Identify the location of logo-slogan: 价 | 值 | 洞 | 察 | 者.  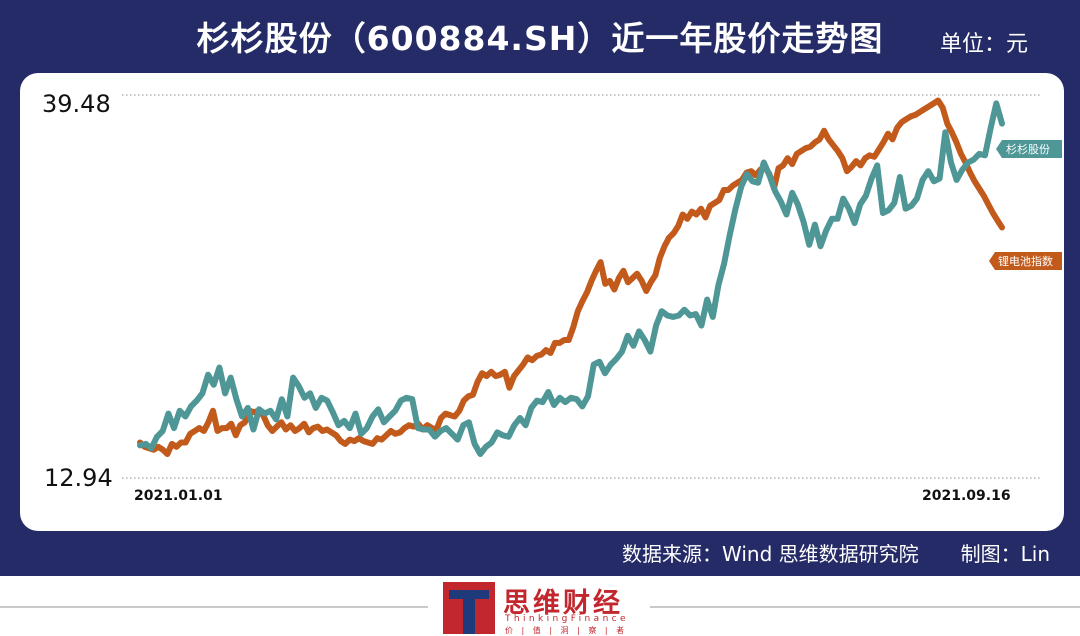
(566, 630).